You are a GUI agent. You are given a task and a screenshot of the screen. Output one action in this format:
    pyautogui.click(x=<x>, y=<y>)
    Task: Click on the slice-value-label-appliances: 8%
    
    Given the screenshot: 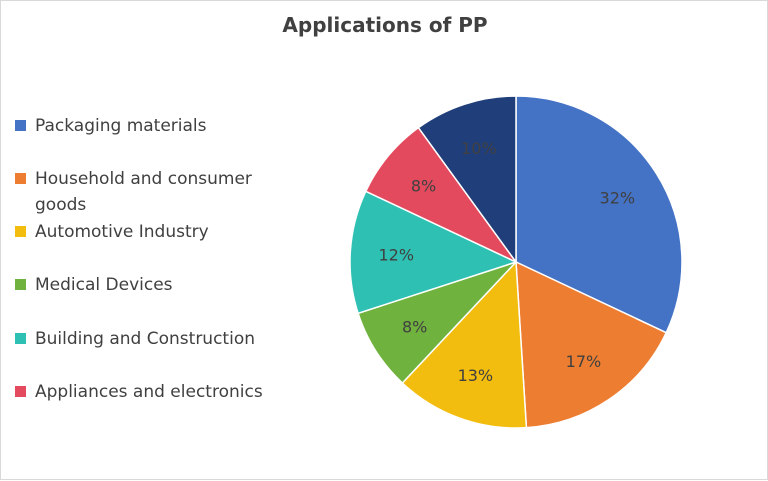 What is the action you would take?
    pyautogui.click(x=423, y=186)
    